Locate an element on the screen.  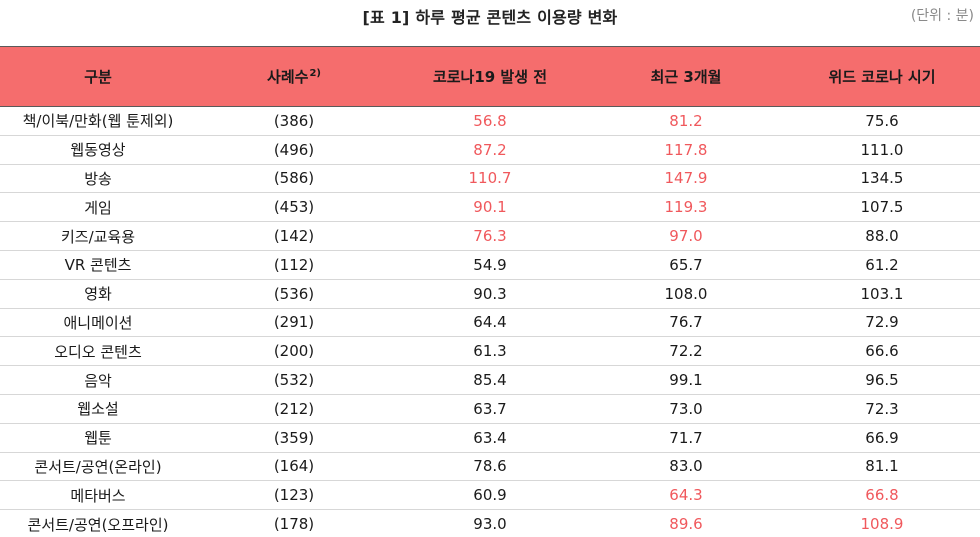
row-before-covid-cell: 63.4 is located at coordinates (490, 438).